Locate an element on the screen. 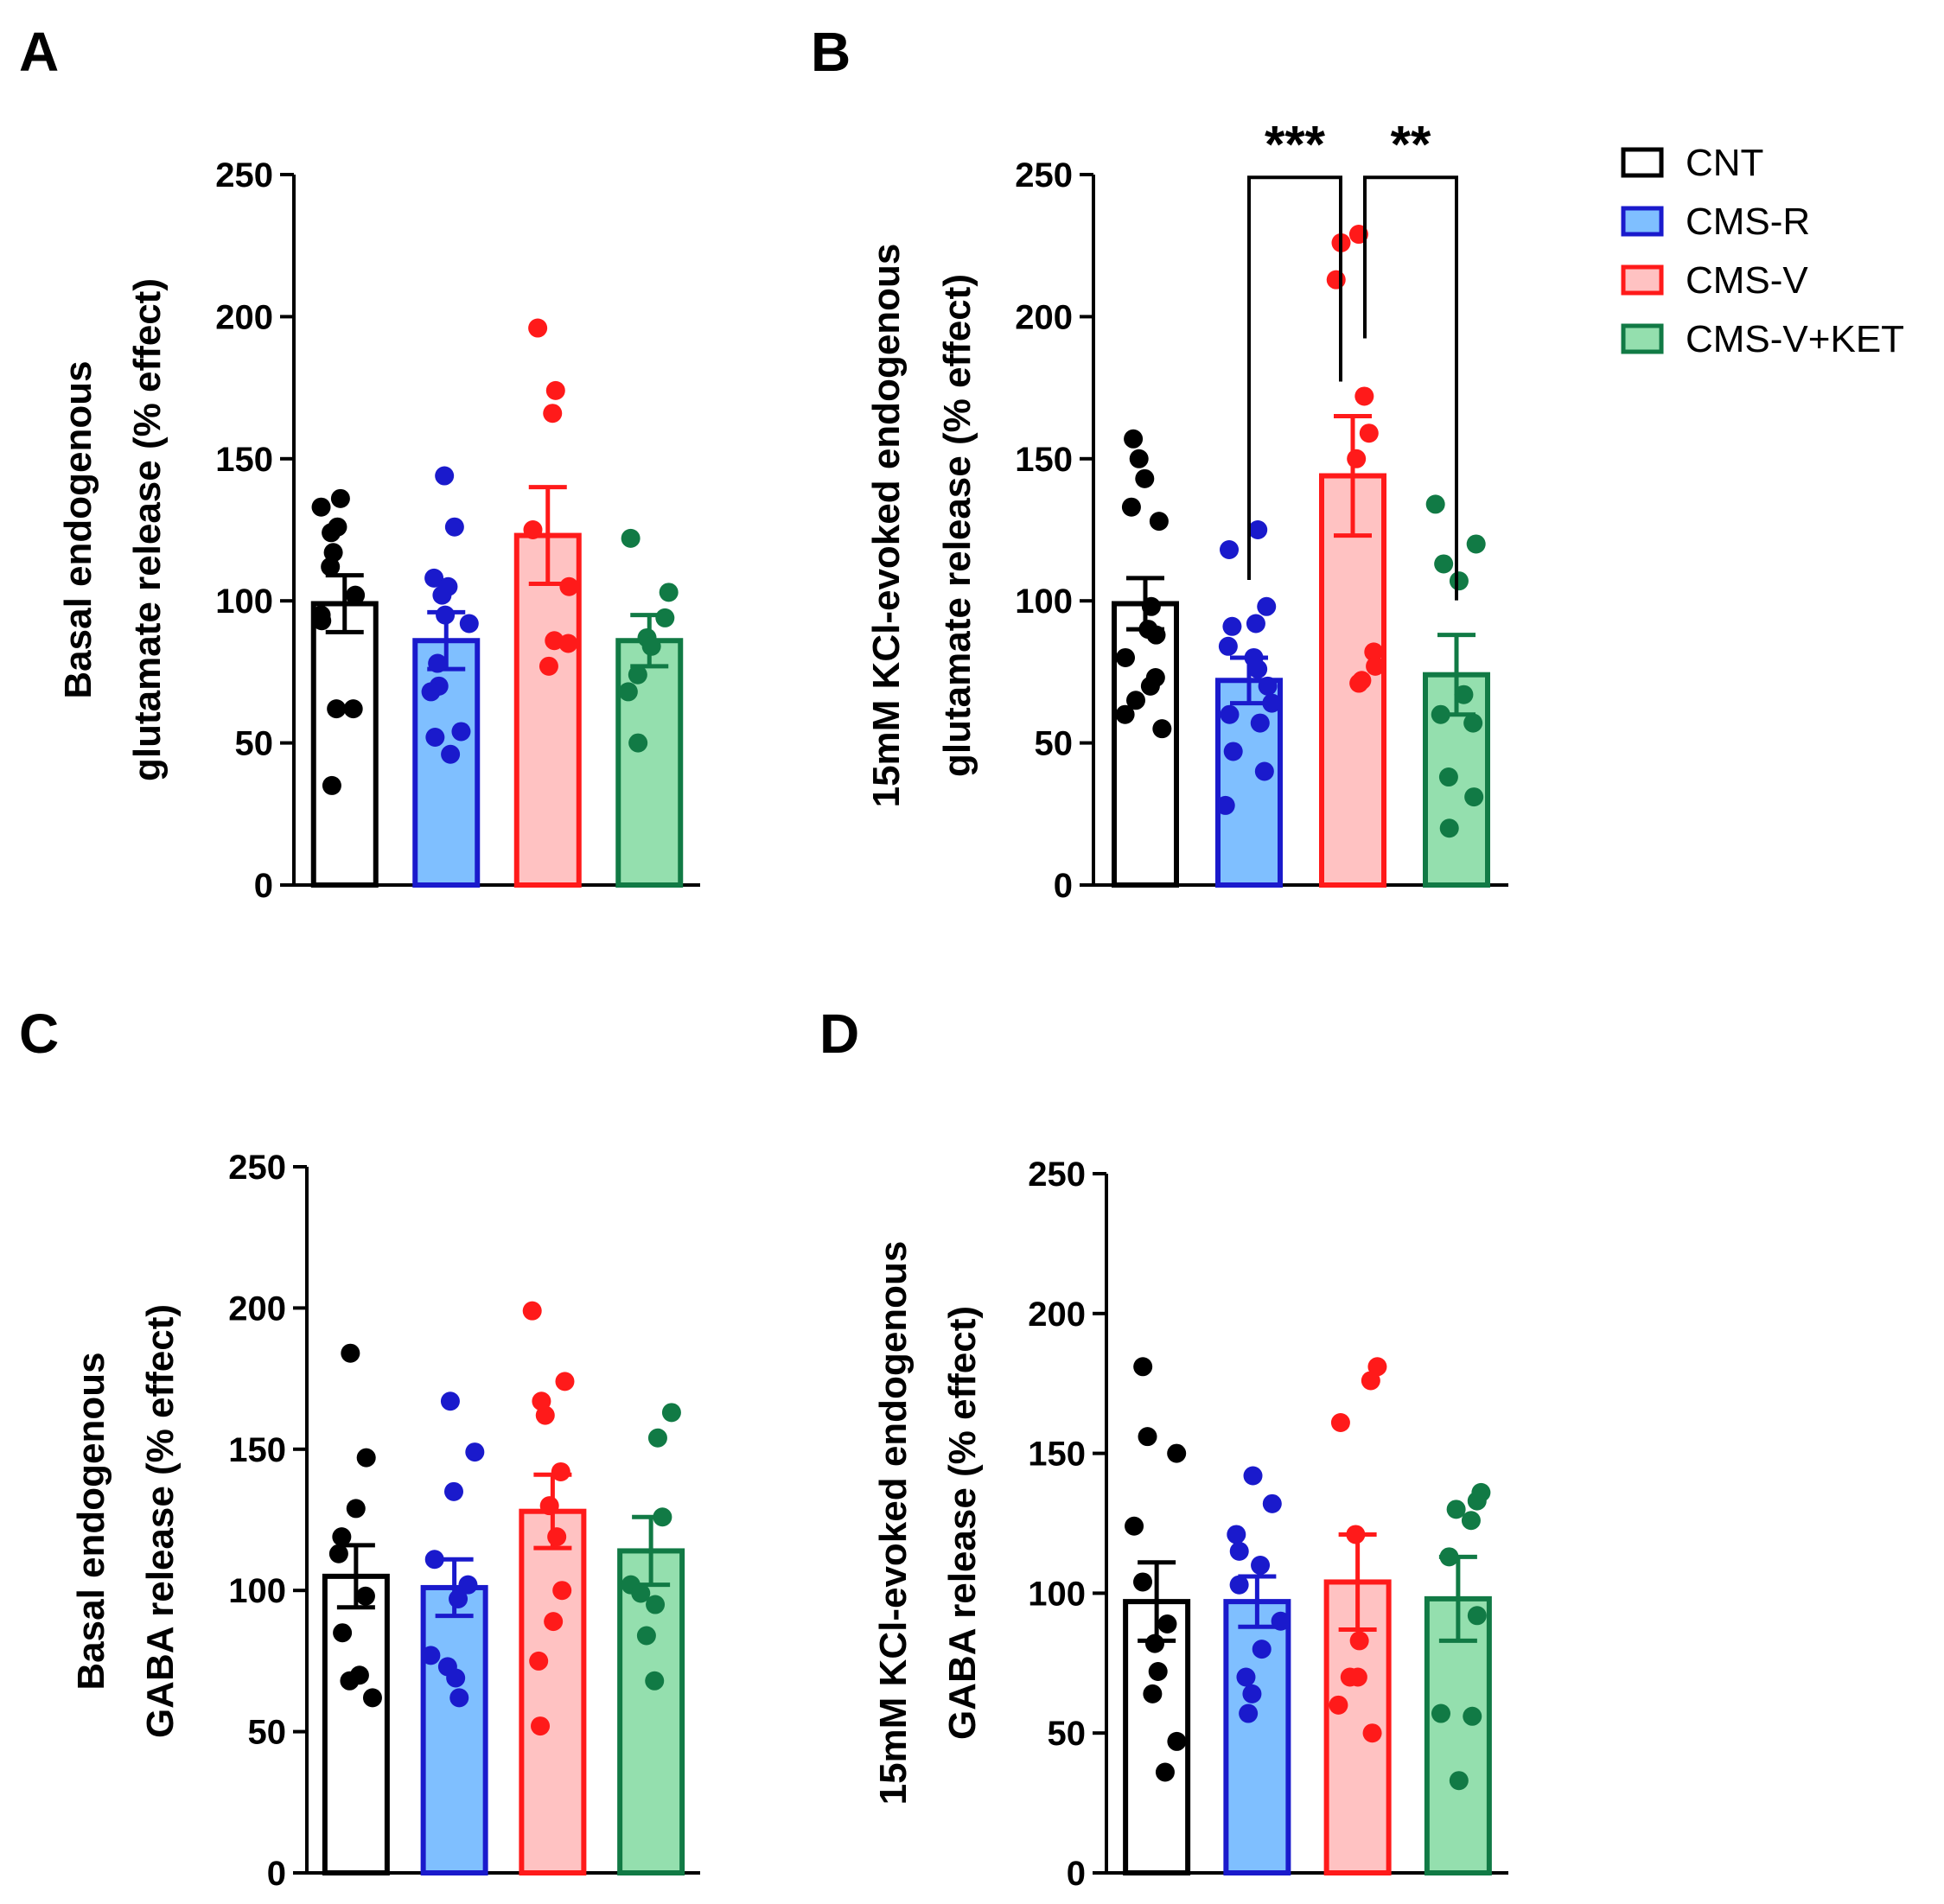  y-tick-label: 150 is located at coordinates (1057, 1455).